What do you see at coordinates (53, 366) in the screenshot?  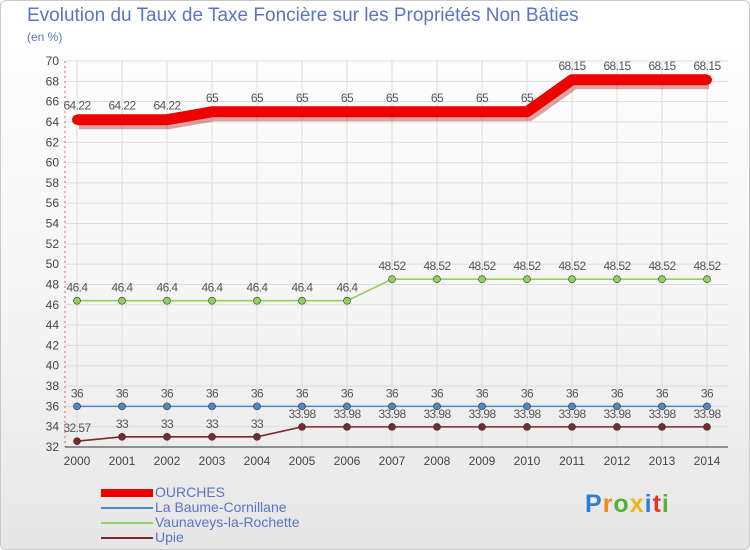 I see `y-tick-label: 40` at bounding box center [53, 366].